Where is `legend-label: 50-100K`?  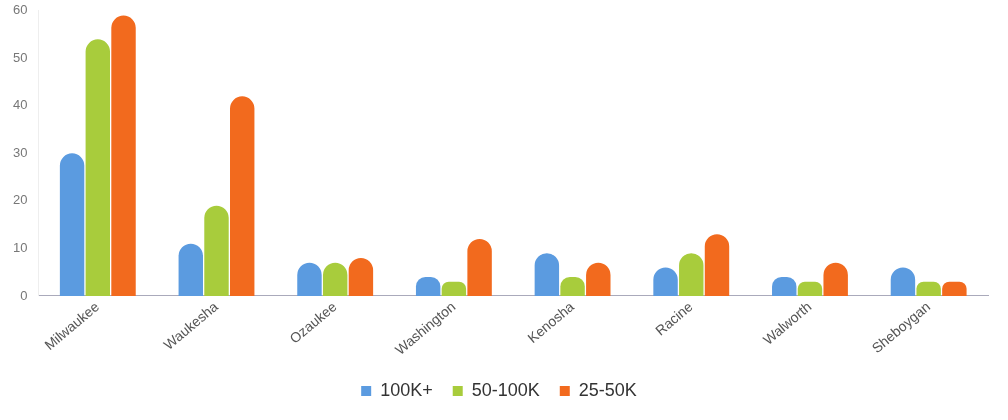
legend-label: 50-100K is located at coordinates (505, 389).